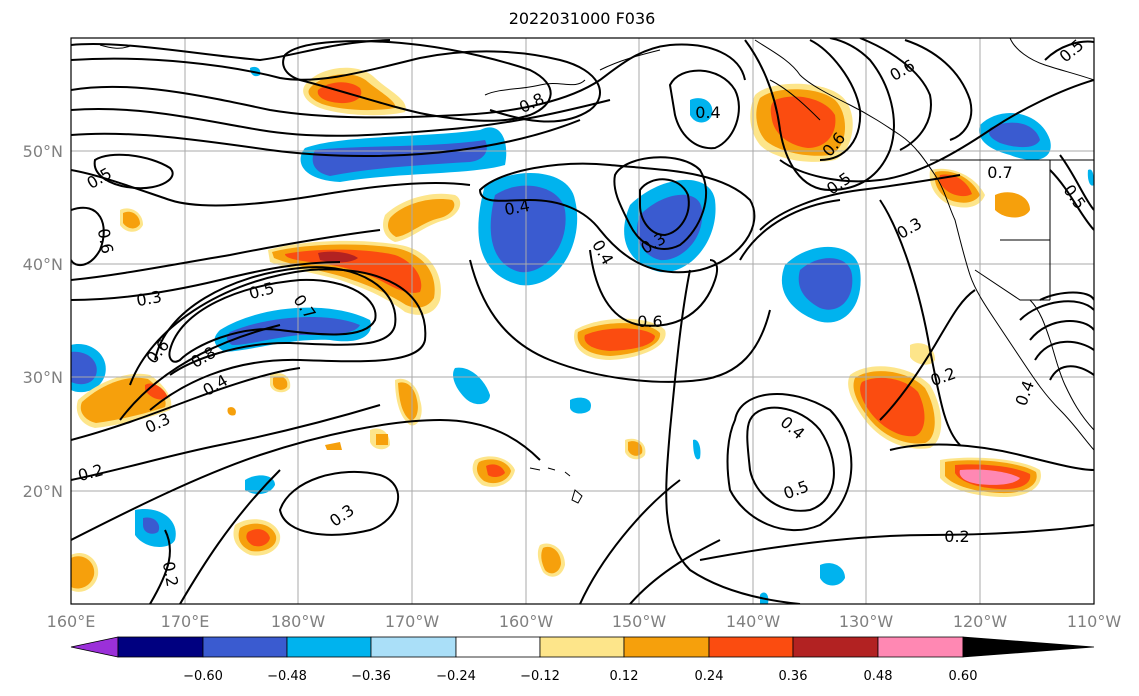  Describe the element at coordinates (1094, 621) in the screenshot. I see `lon-label-110w: 110°W` at that location.